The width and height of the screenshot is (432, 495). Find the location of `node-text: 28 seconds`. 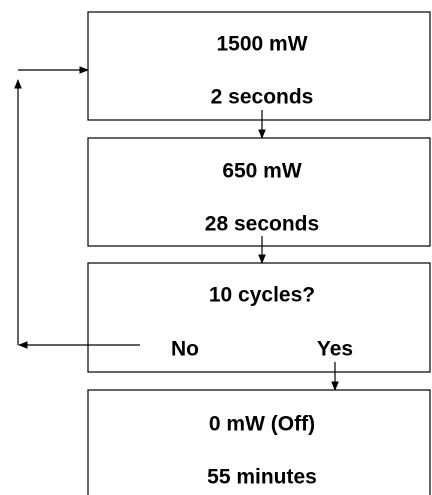

node-text: 28 seconds is located at coordinates (262, 224).